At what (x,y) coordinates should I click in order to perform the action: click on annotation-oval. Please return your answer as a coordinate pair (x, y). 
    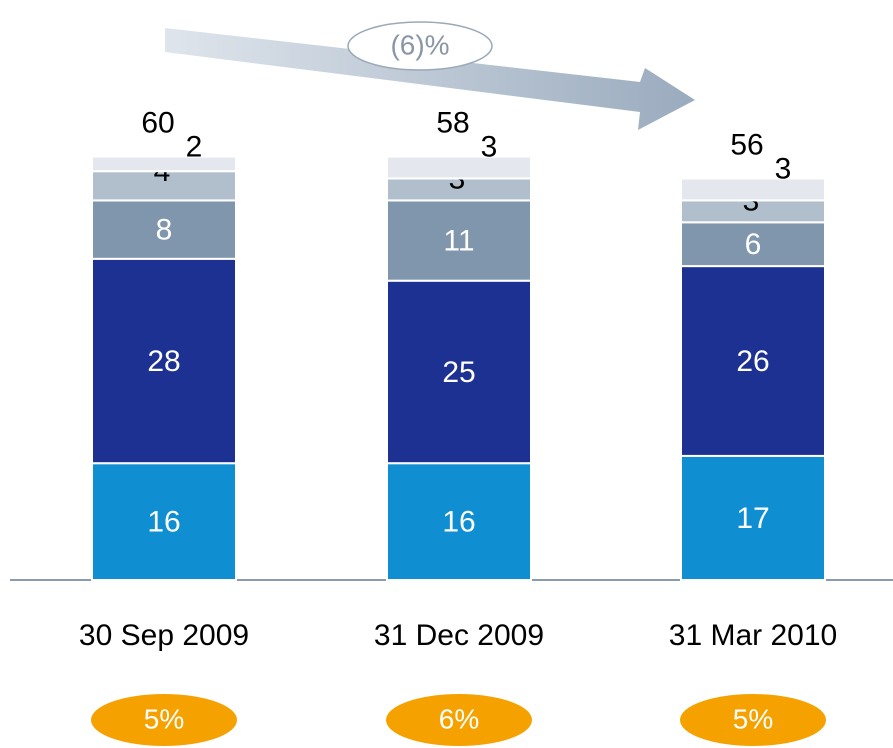
    Looking at the image, I should click on (420, 46).